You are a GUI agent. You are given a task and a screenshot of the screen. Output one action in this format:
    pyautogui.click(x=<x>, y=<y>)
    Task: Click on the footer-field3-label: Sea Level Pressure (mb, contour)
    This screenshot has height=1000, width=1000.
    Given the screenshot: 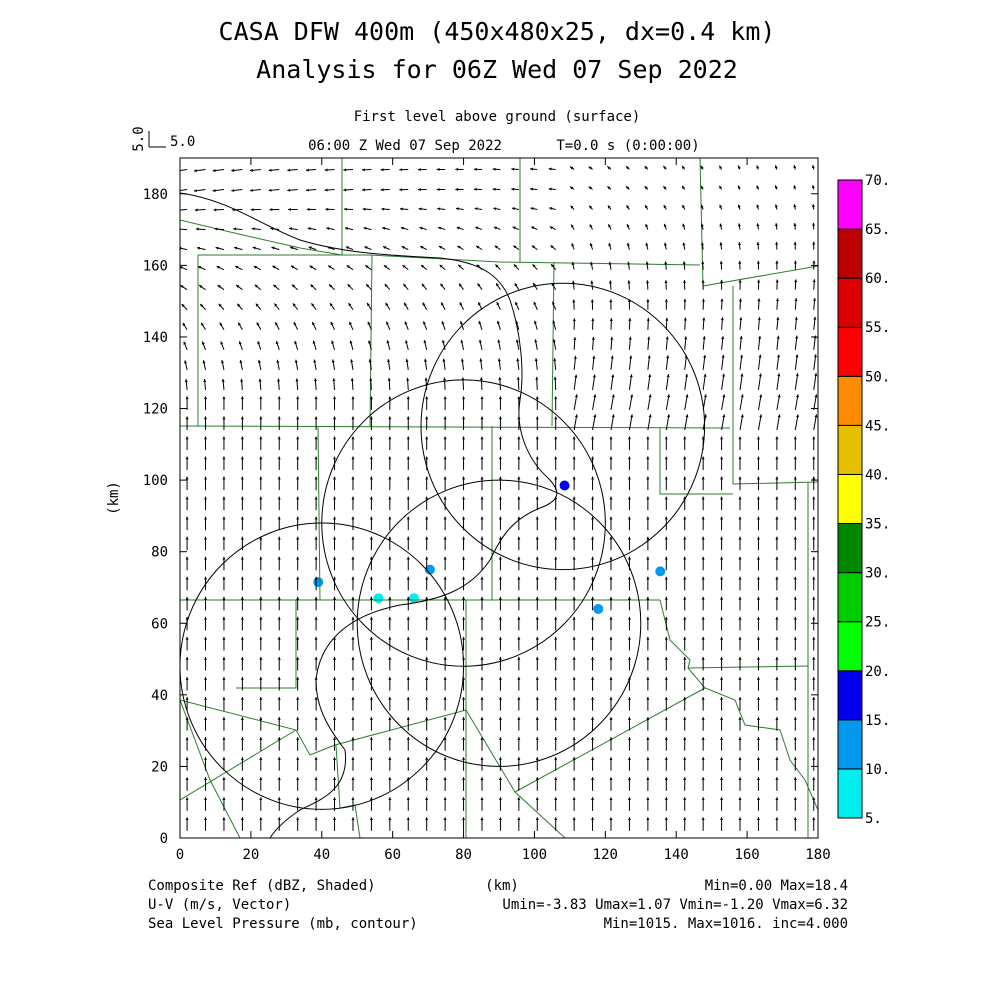 What is the action you would take?
    pyautogui.click(x=283, y=924)
    